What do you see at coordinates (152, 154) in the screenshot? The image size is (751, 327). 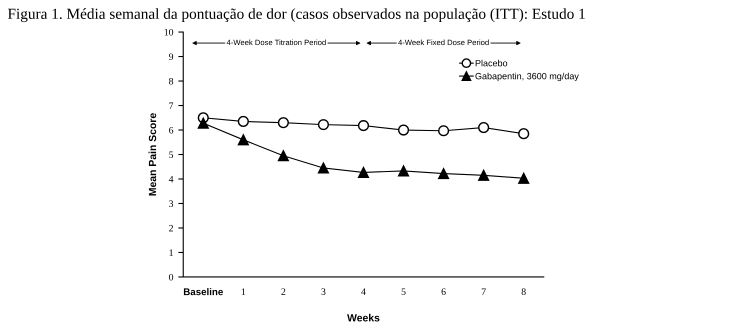 I see `y-axis-title: Mean Pain Score` at bounding box center [152, 154].